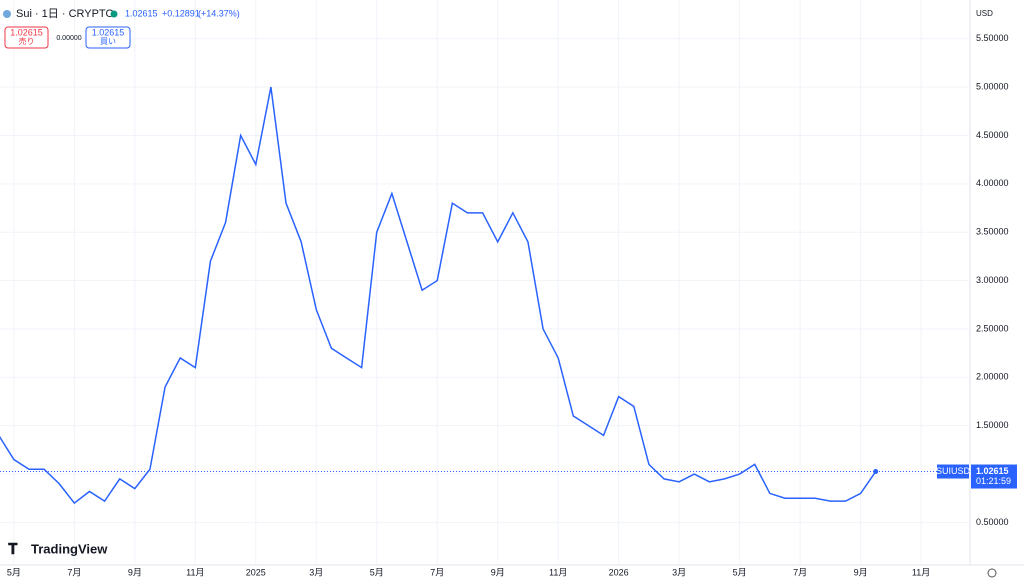  I want to click on last-point, so click(876, 472).